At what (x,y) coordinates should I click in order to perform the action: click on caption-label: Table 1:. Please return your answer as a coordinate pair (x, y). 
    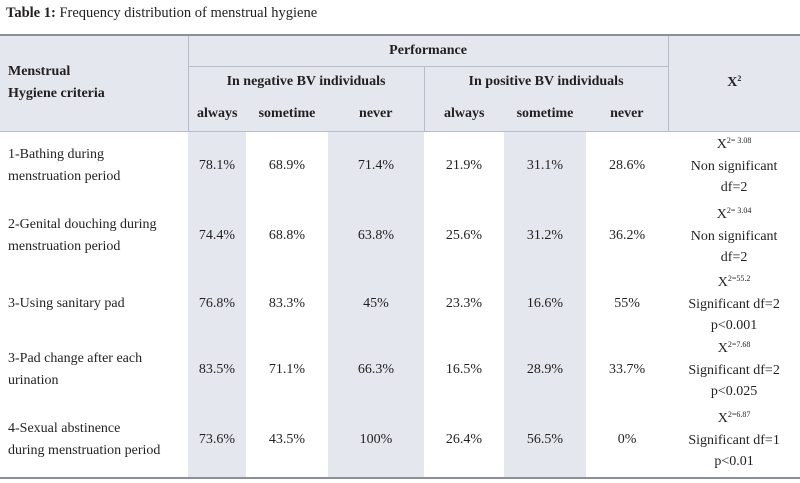
    Looking at the image, I should click on (31, 13).